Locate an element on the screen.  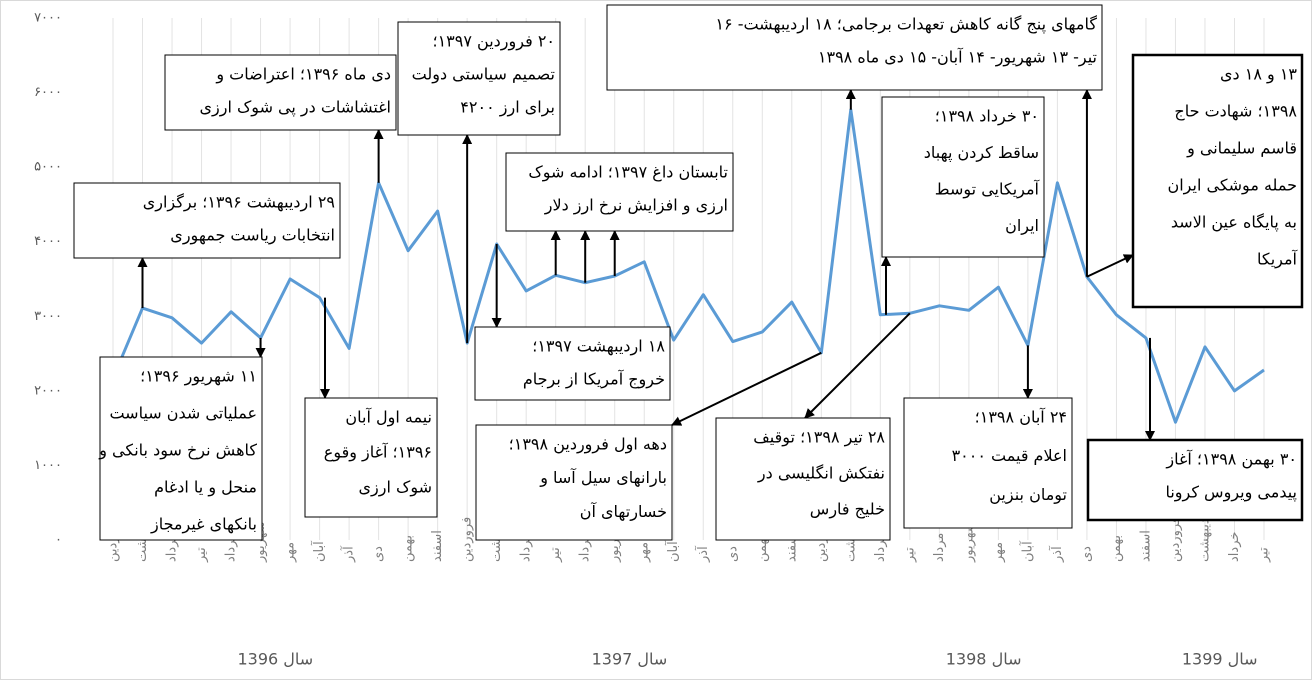
annotation-text: بانکهای غیرمجاز is located at coordinates (203, 525).